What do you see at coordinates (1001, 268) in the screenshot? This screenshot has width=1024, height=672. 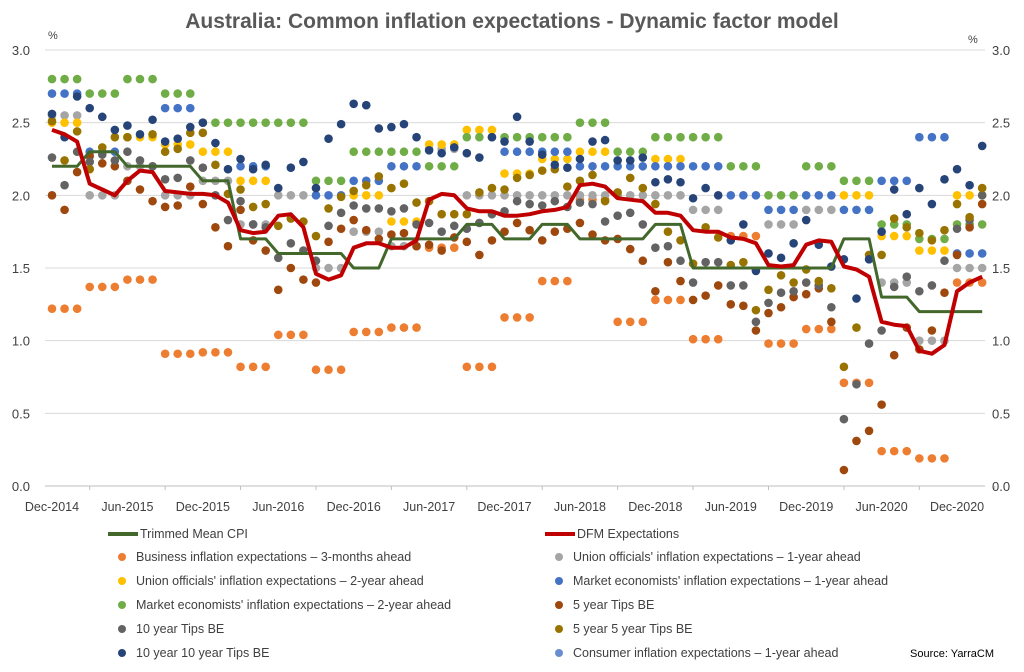 I see `y-tick-label-right: 1.5` at bounding box center [1001, 268].